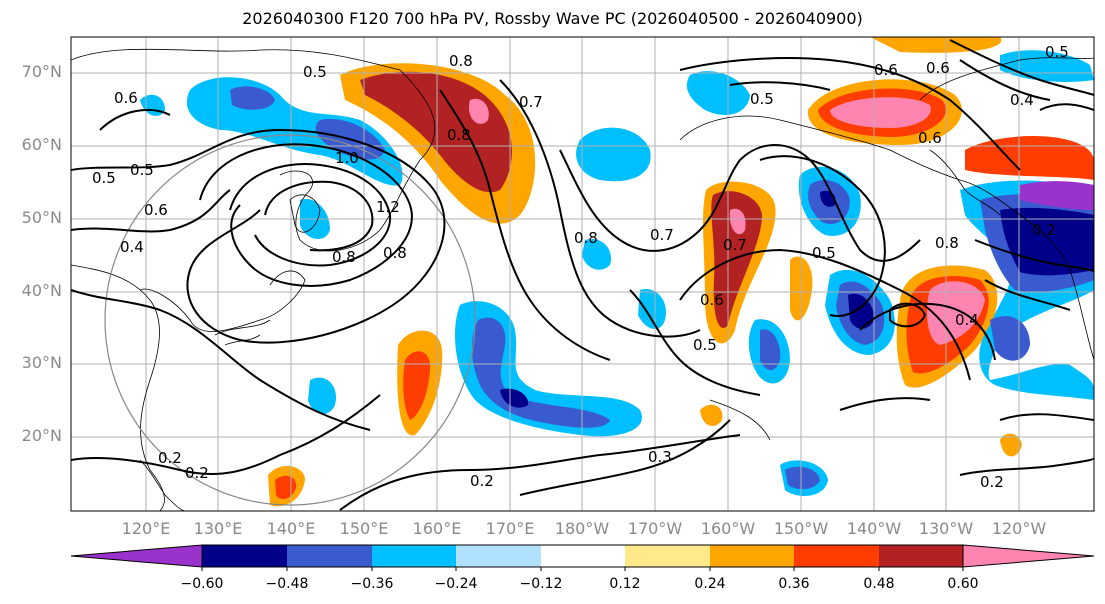 Image resolution: width=1105 pixels, height=604 pixels. What do you see at coordinates (291, 528) in the screenshot?
I see `lon-label: 140°E` at bounding box center [291, 528].